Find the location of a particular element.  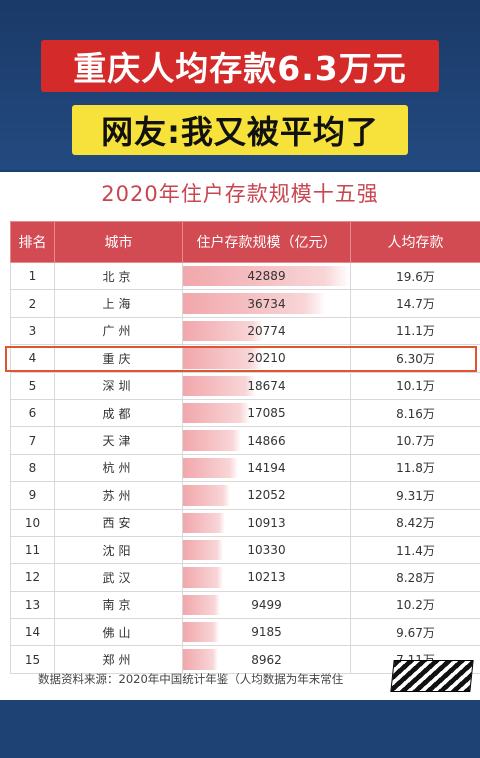

deposit-value: 12052 is located at coordinates (266, 495).